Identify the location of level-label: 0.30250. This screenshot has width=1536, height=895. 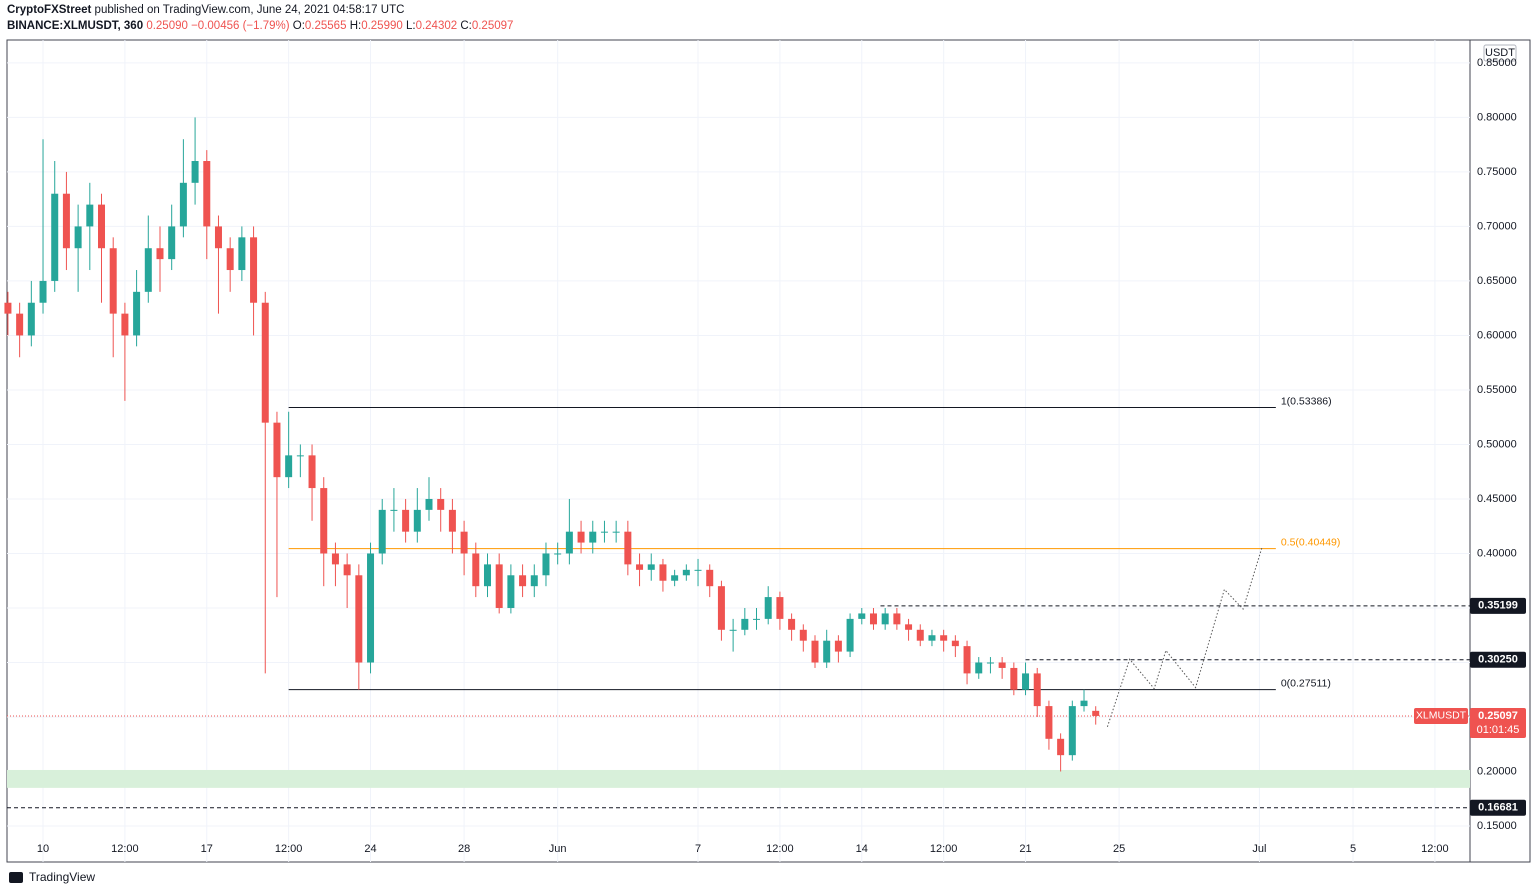
(1498, 660).